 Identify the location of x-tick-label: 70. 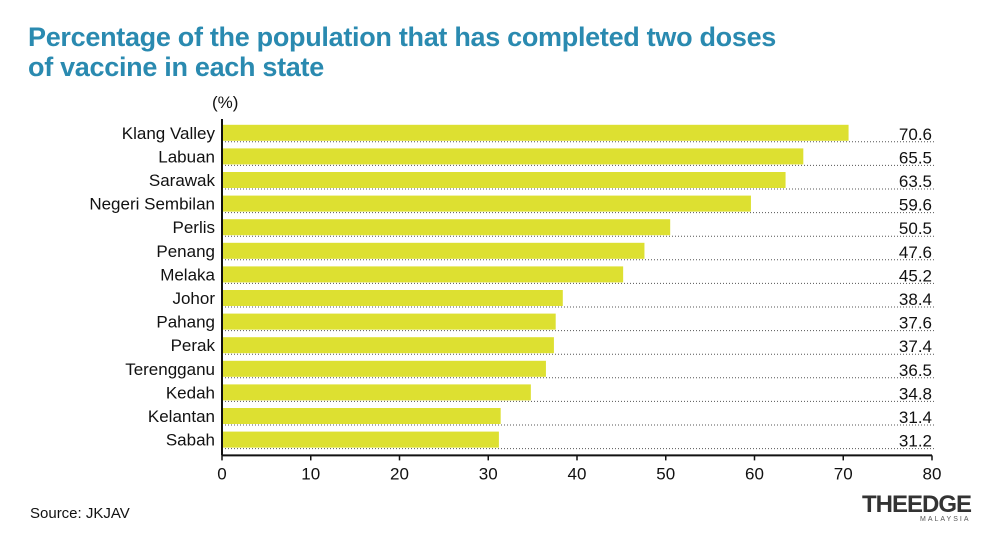
(843, 473).